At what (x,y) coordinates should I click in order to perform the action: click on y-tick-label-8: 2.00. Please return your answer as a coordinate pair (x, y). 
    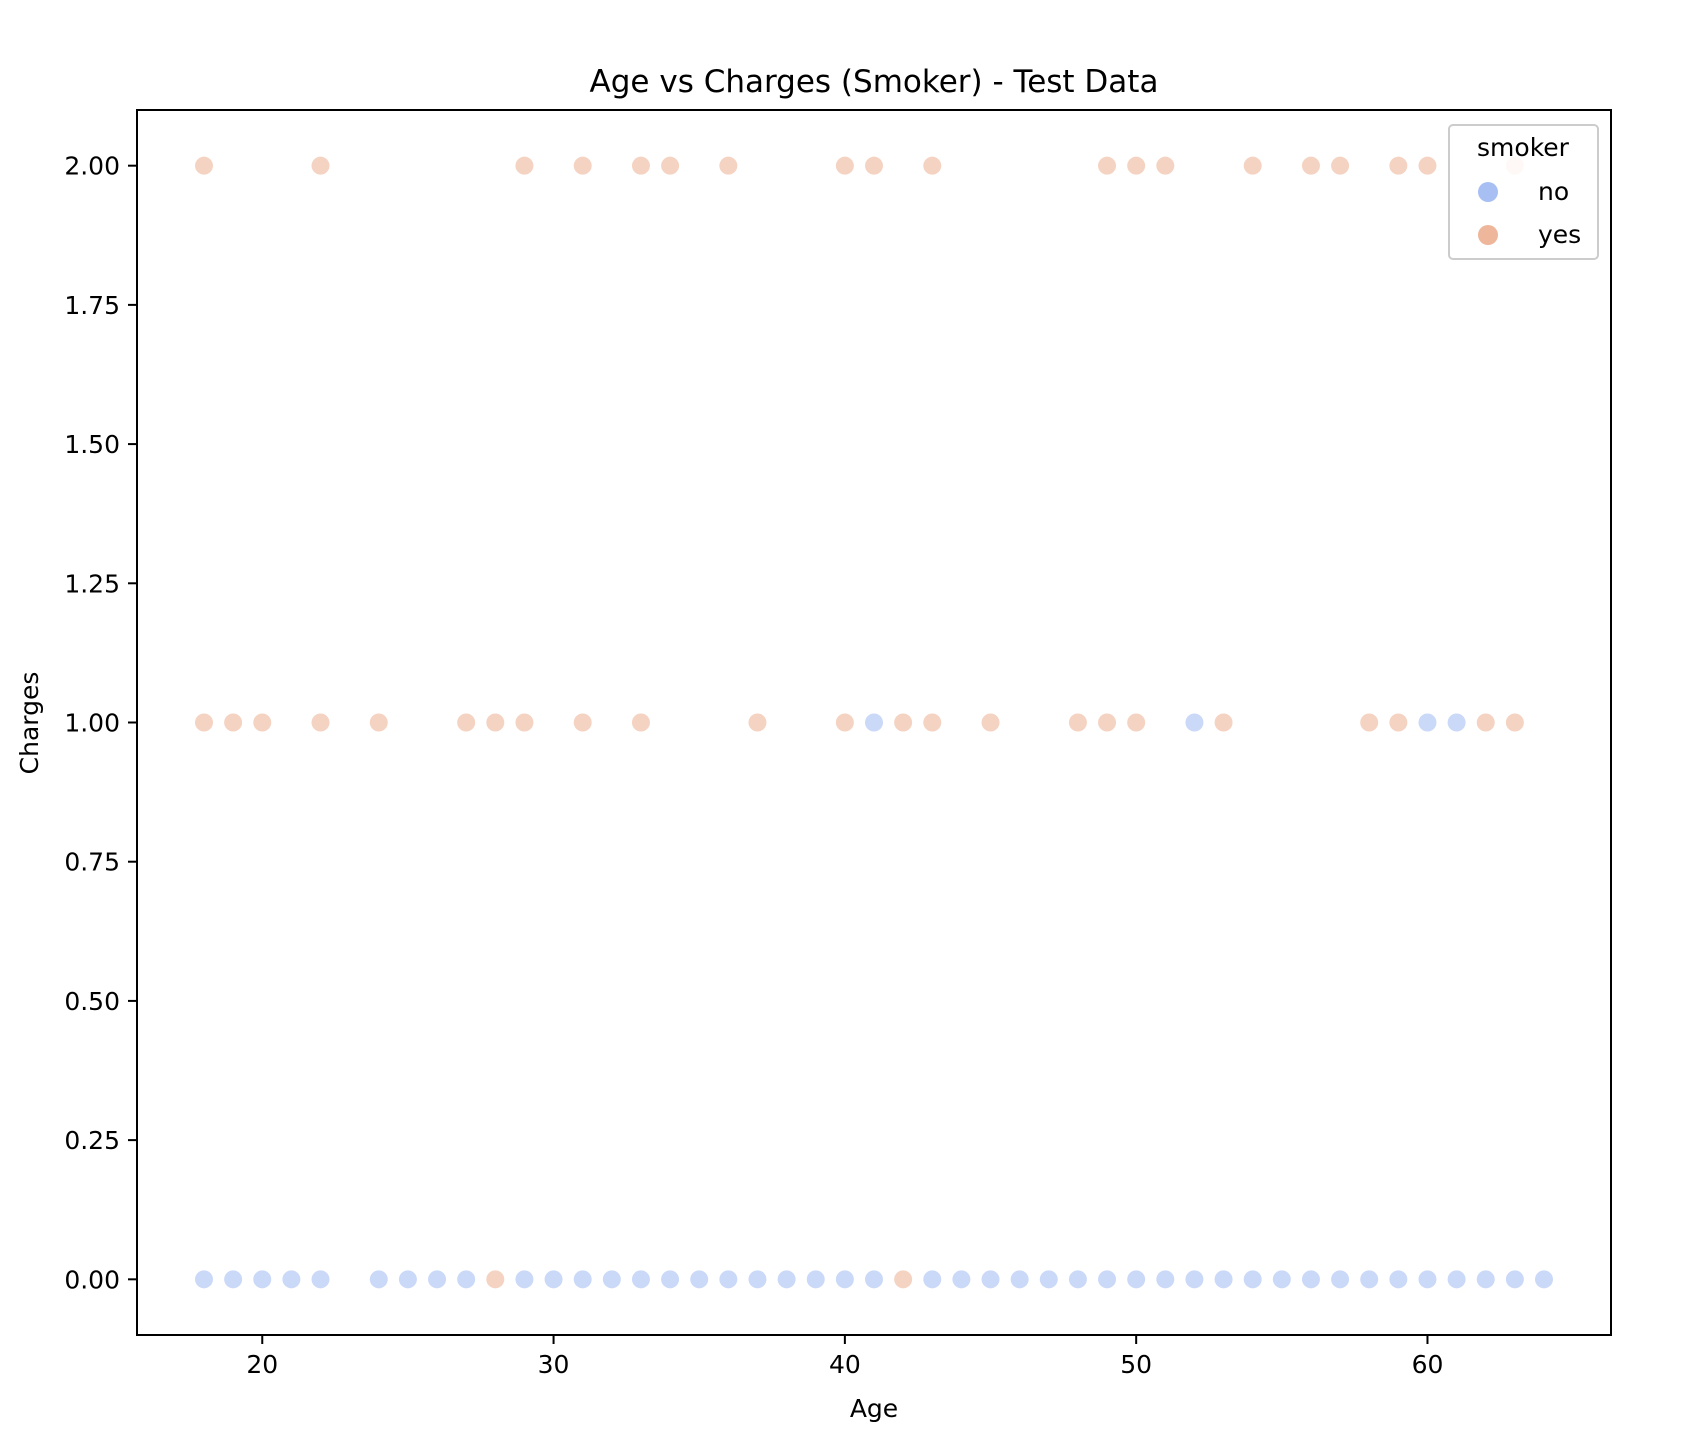
    Looking at the image, I should click on (92, 166).